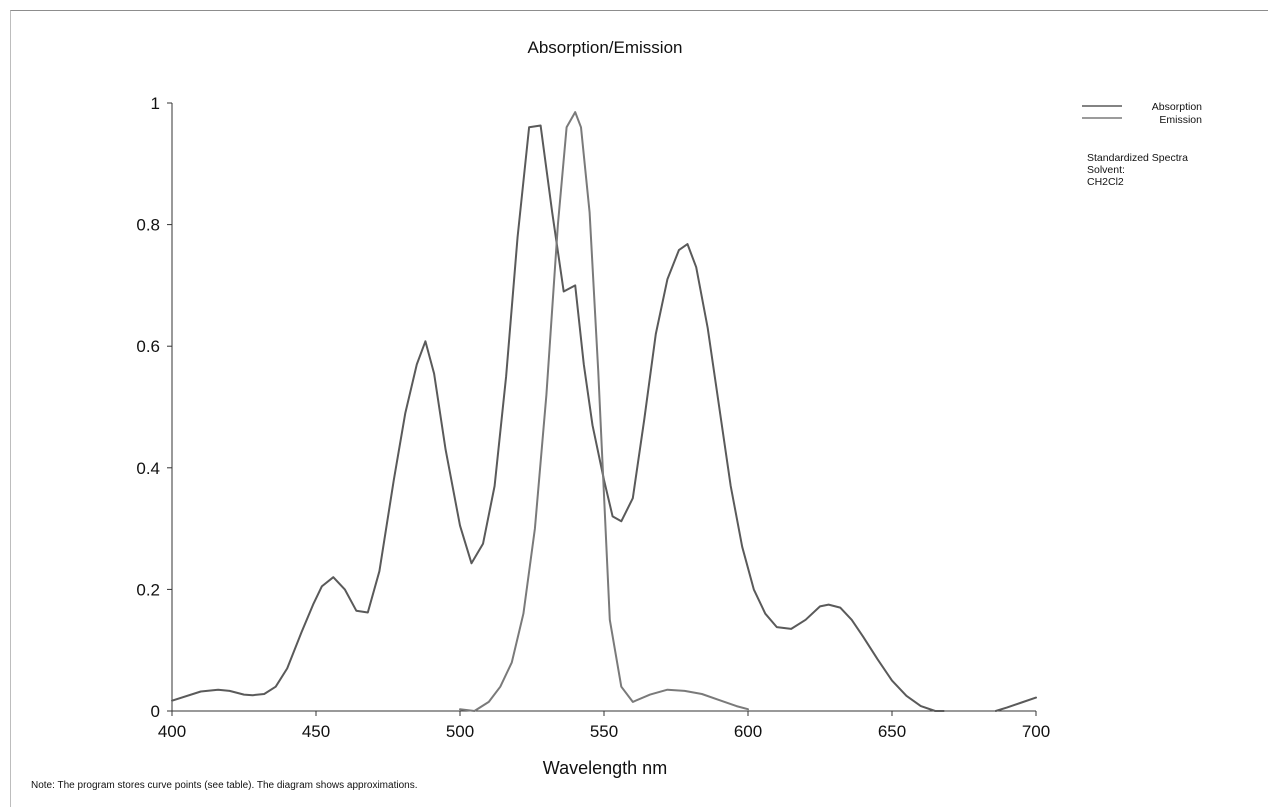  I want to click on info-line-2: Solvent:, so click(1106, 170).